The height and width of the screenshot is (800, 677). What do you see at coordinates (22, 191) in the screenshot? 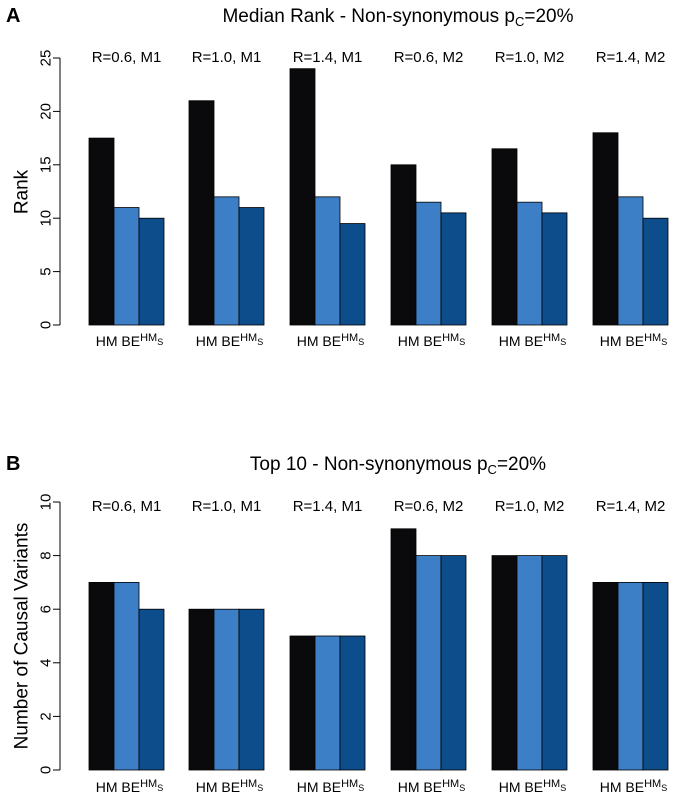
I see `y-axis-label: Rank` at bounding box center [22, 191].